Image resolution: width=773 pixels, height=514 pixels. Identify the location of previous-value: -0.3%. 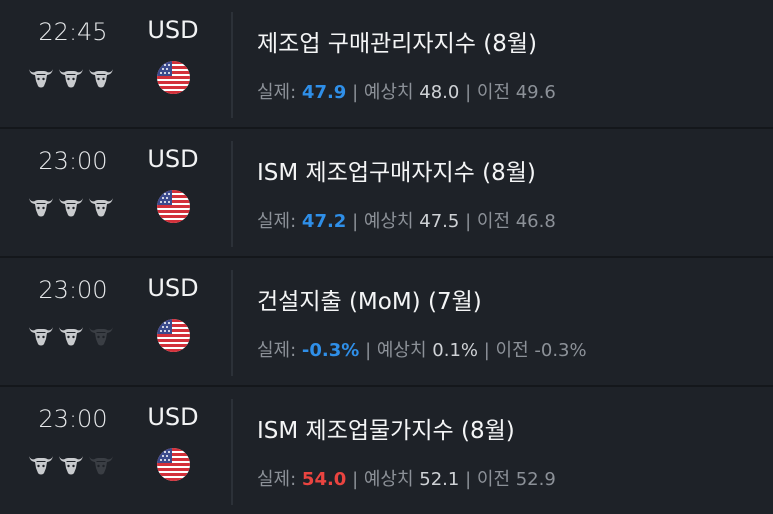
(560, 350).